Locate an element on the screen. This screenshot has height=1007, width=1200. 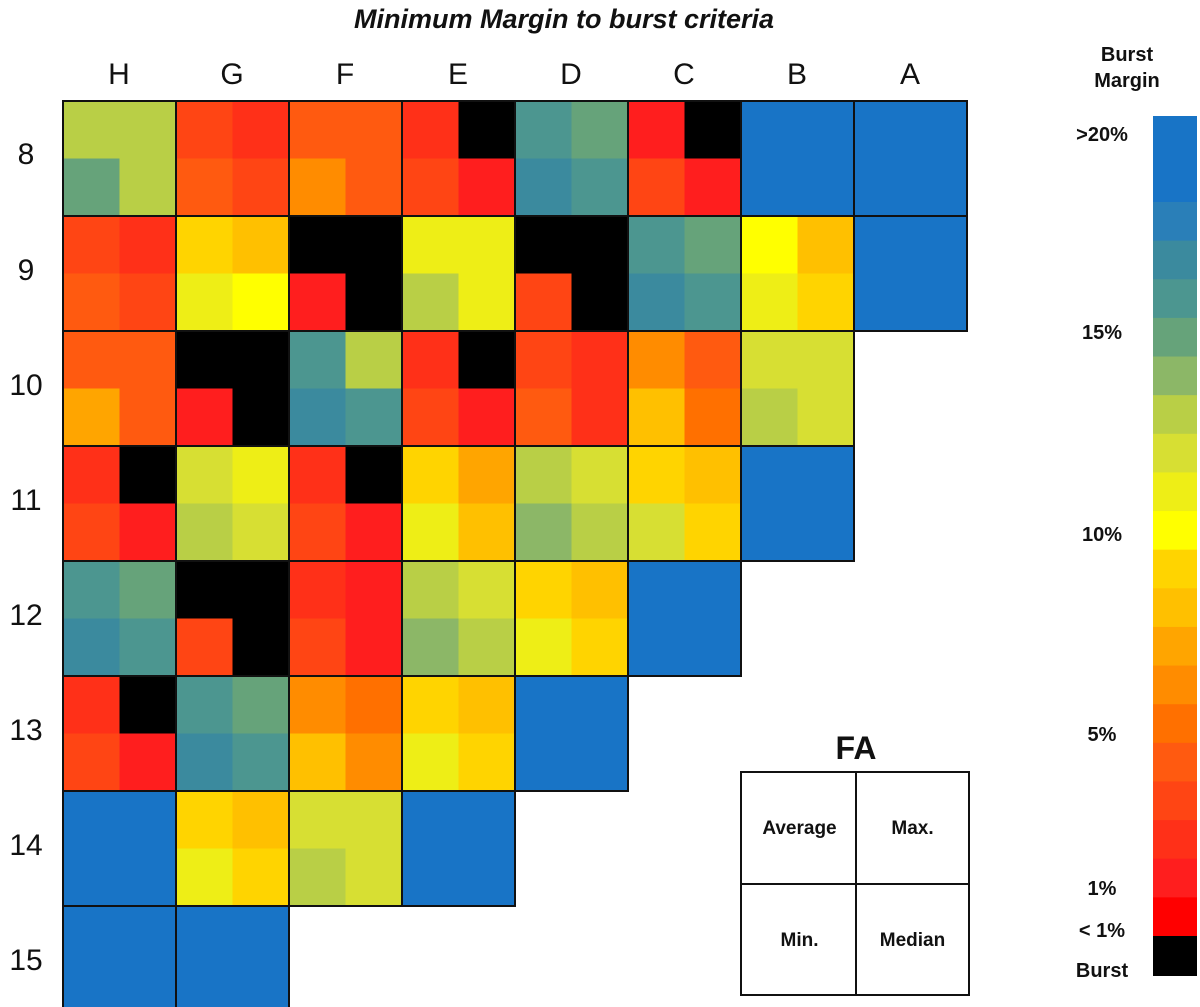
legend-tick-15: 15% is located at coordinates (1102, 333).